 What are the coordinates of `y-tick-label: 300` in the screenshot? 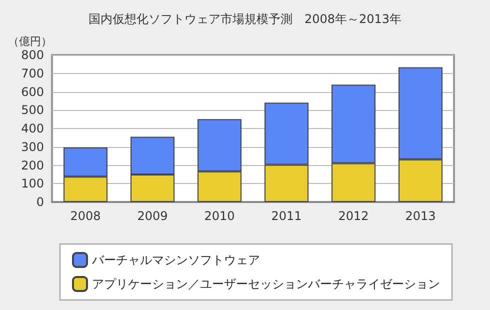 It's located at (32, 147).